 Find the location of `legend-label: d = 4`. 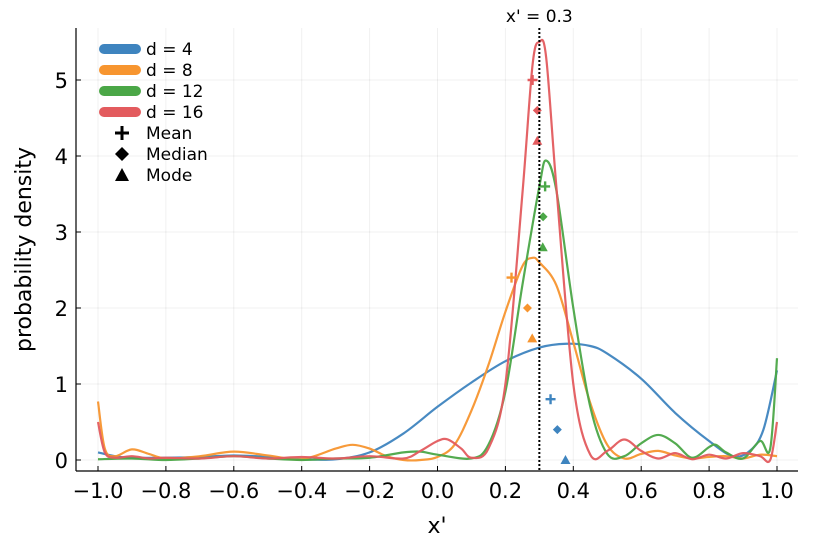

legend-label: d = 4 is located at coordinates (169, 50).